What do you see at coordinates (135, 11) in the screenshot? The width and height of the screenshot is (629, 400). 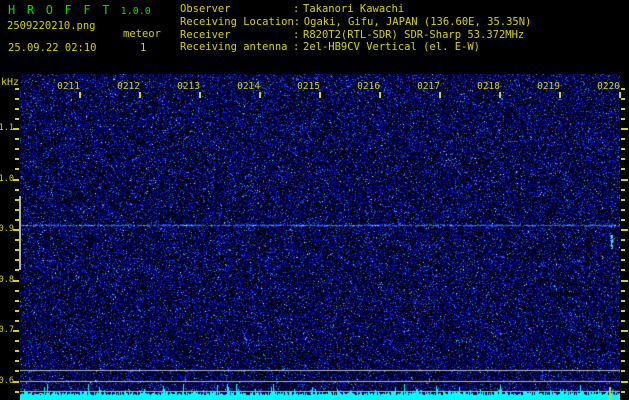 I see `app-version: 1.0.0` at bounding box center [135, 11].